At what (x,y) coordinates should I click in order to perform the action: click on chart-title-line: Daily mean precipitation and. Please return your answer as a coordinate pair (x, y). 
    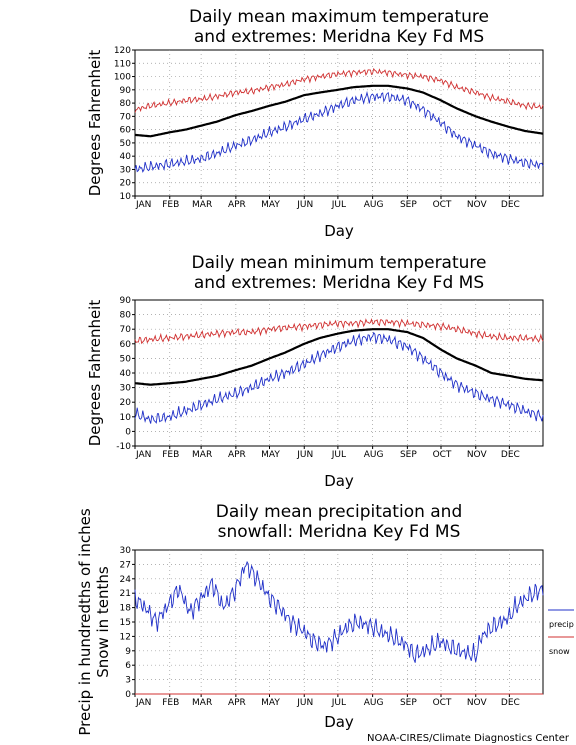
    Looking at the image, I should click on (339, 512).